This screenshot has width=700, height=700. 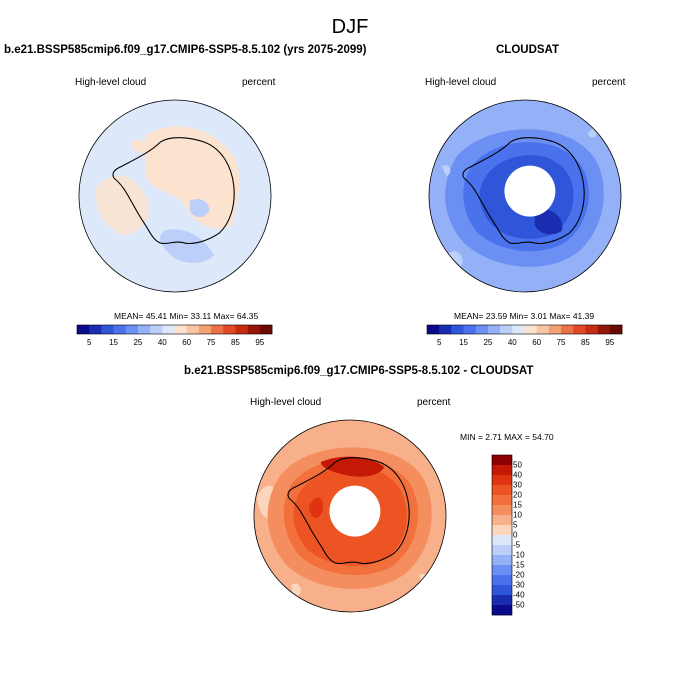 I want to click on panel1-colorbar-tick-label: 25, so click(x=138, y=342).